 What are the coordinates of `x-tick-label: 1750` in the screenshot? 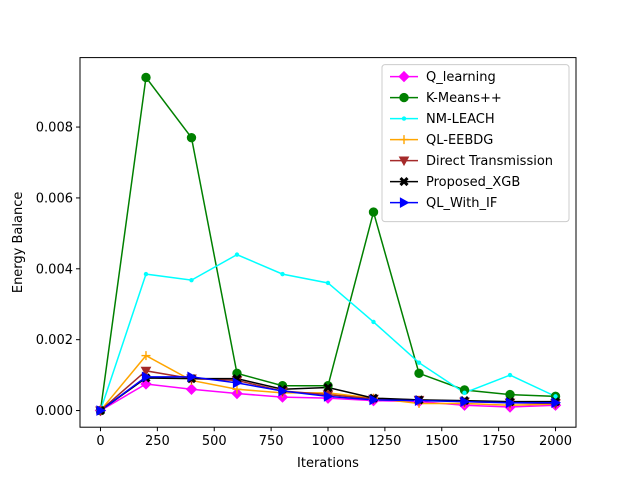 It's located at (498, 441).